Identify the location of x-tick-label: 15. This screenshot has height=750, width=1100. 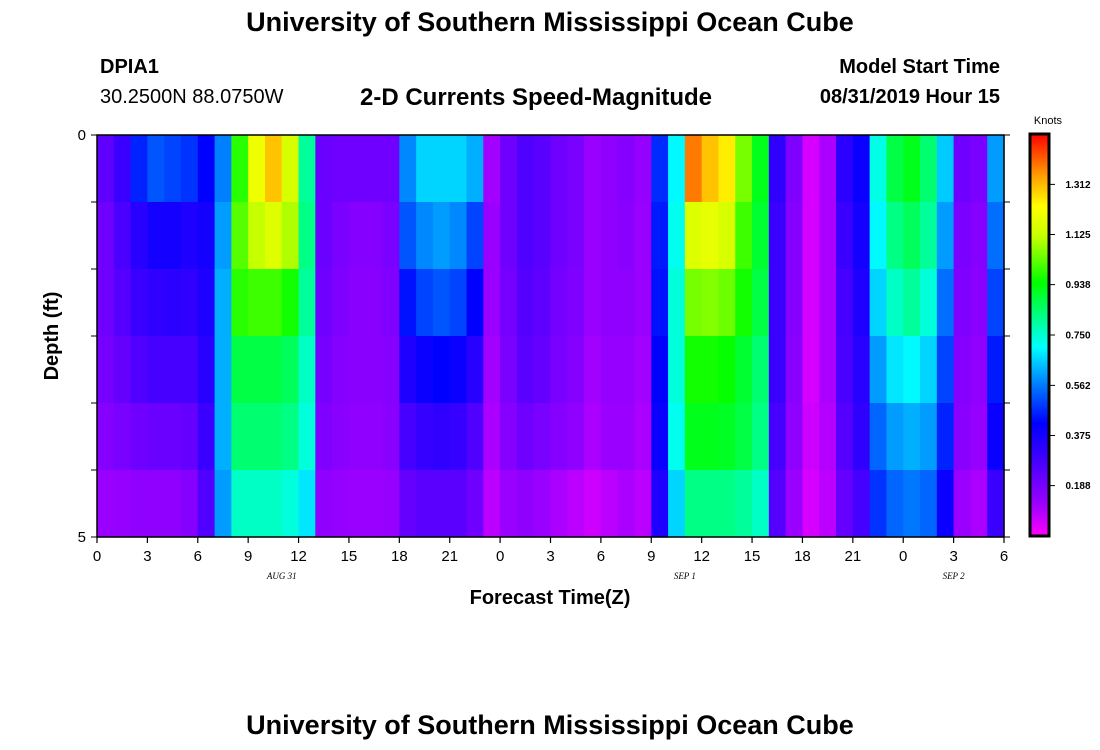
(752, 556).